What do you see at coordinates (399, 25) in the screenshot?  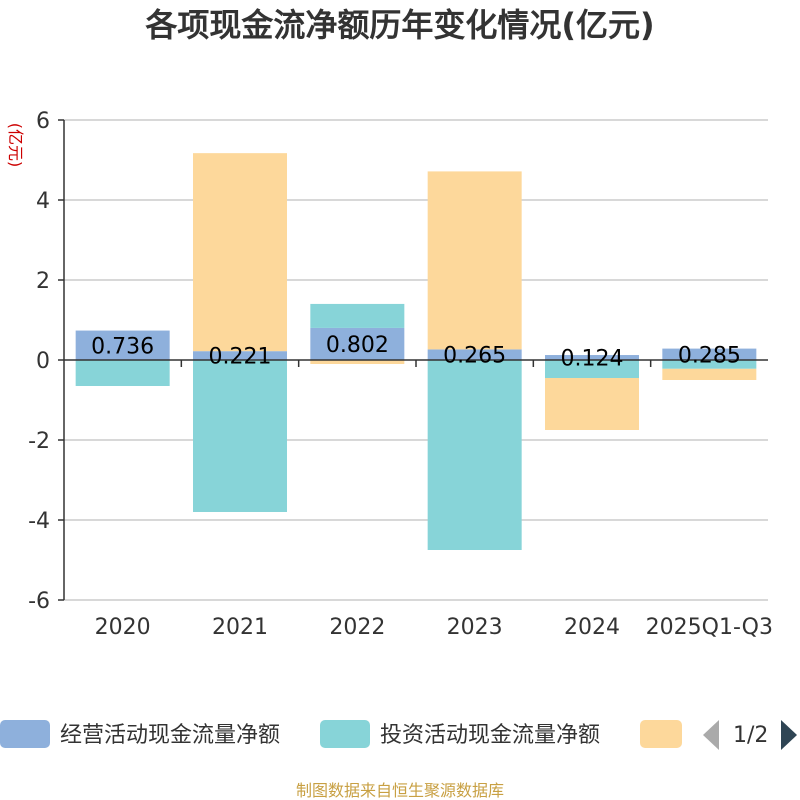 I see `chart-title: 各项现金流净额历年变化情况(亿元)` at bounding box center [399, 25].